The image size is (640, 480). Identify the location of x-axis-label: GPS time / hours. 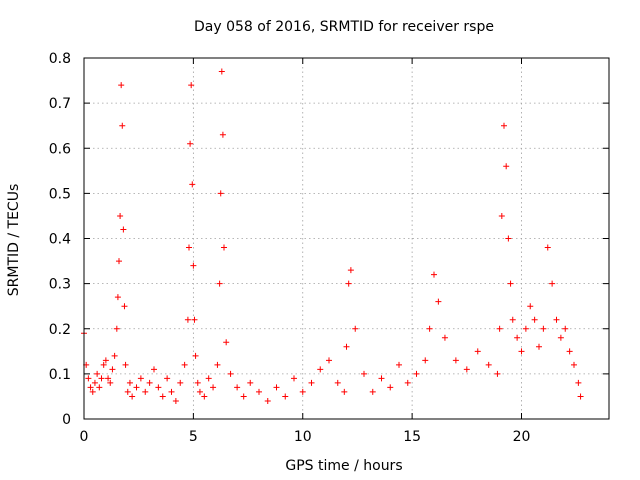
(343, 466).